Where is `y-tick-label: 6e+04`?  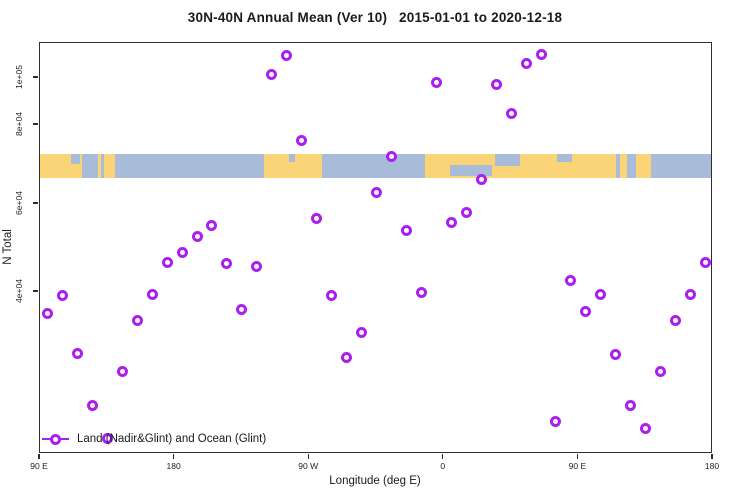 y-tick-label: 6e+04 is located at coordinates (19, 203).